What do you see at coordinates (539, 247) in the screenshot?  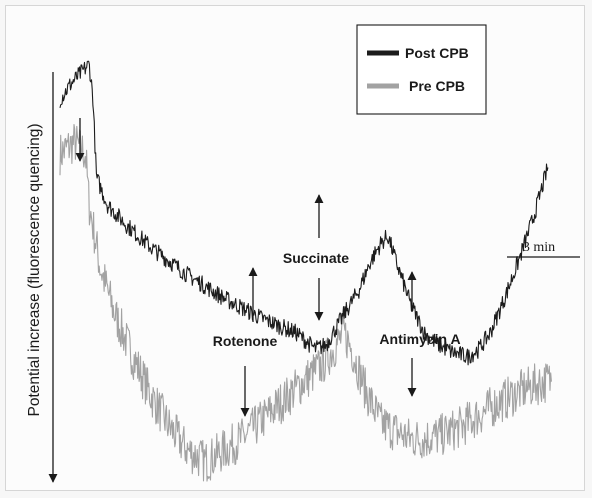 I see `time-scale-label: 3 min` at bounding box center [539, 247].